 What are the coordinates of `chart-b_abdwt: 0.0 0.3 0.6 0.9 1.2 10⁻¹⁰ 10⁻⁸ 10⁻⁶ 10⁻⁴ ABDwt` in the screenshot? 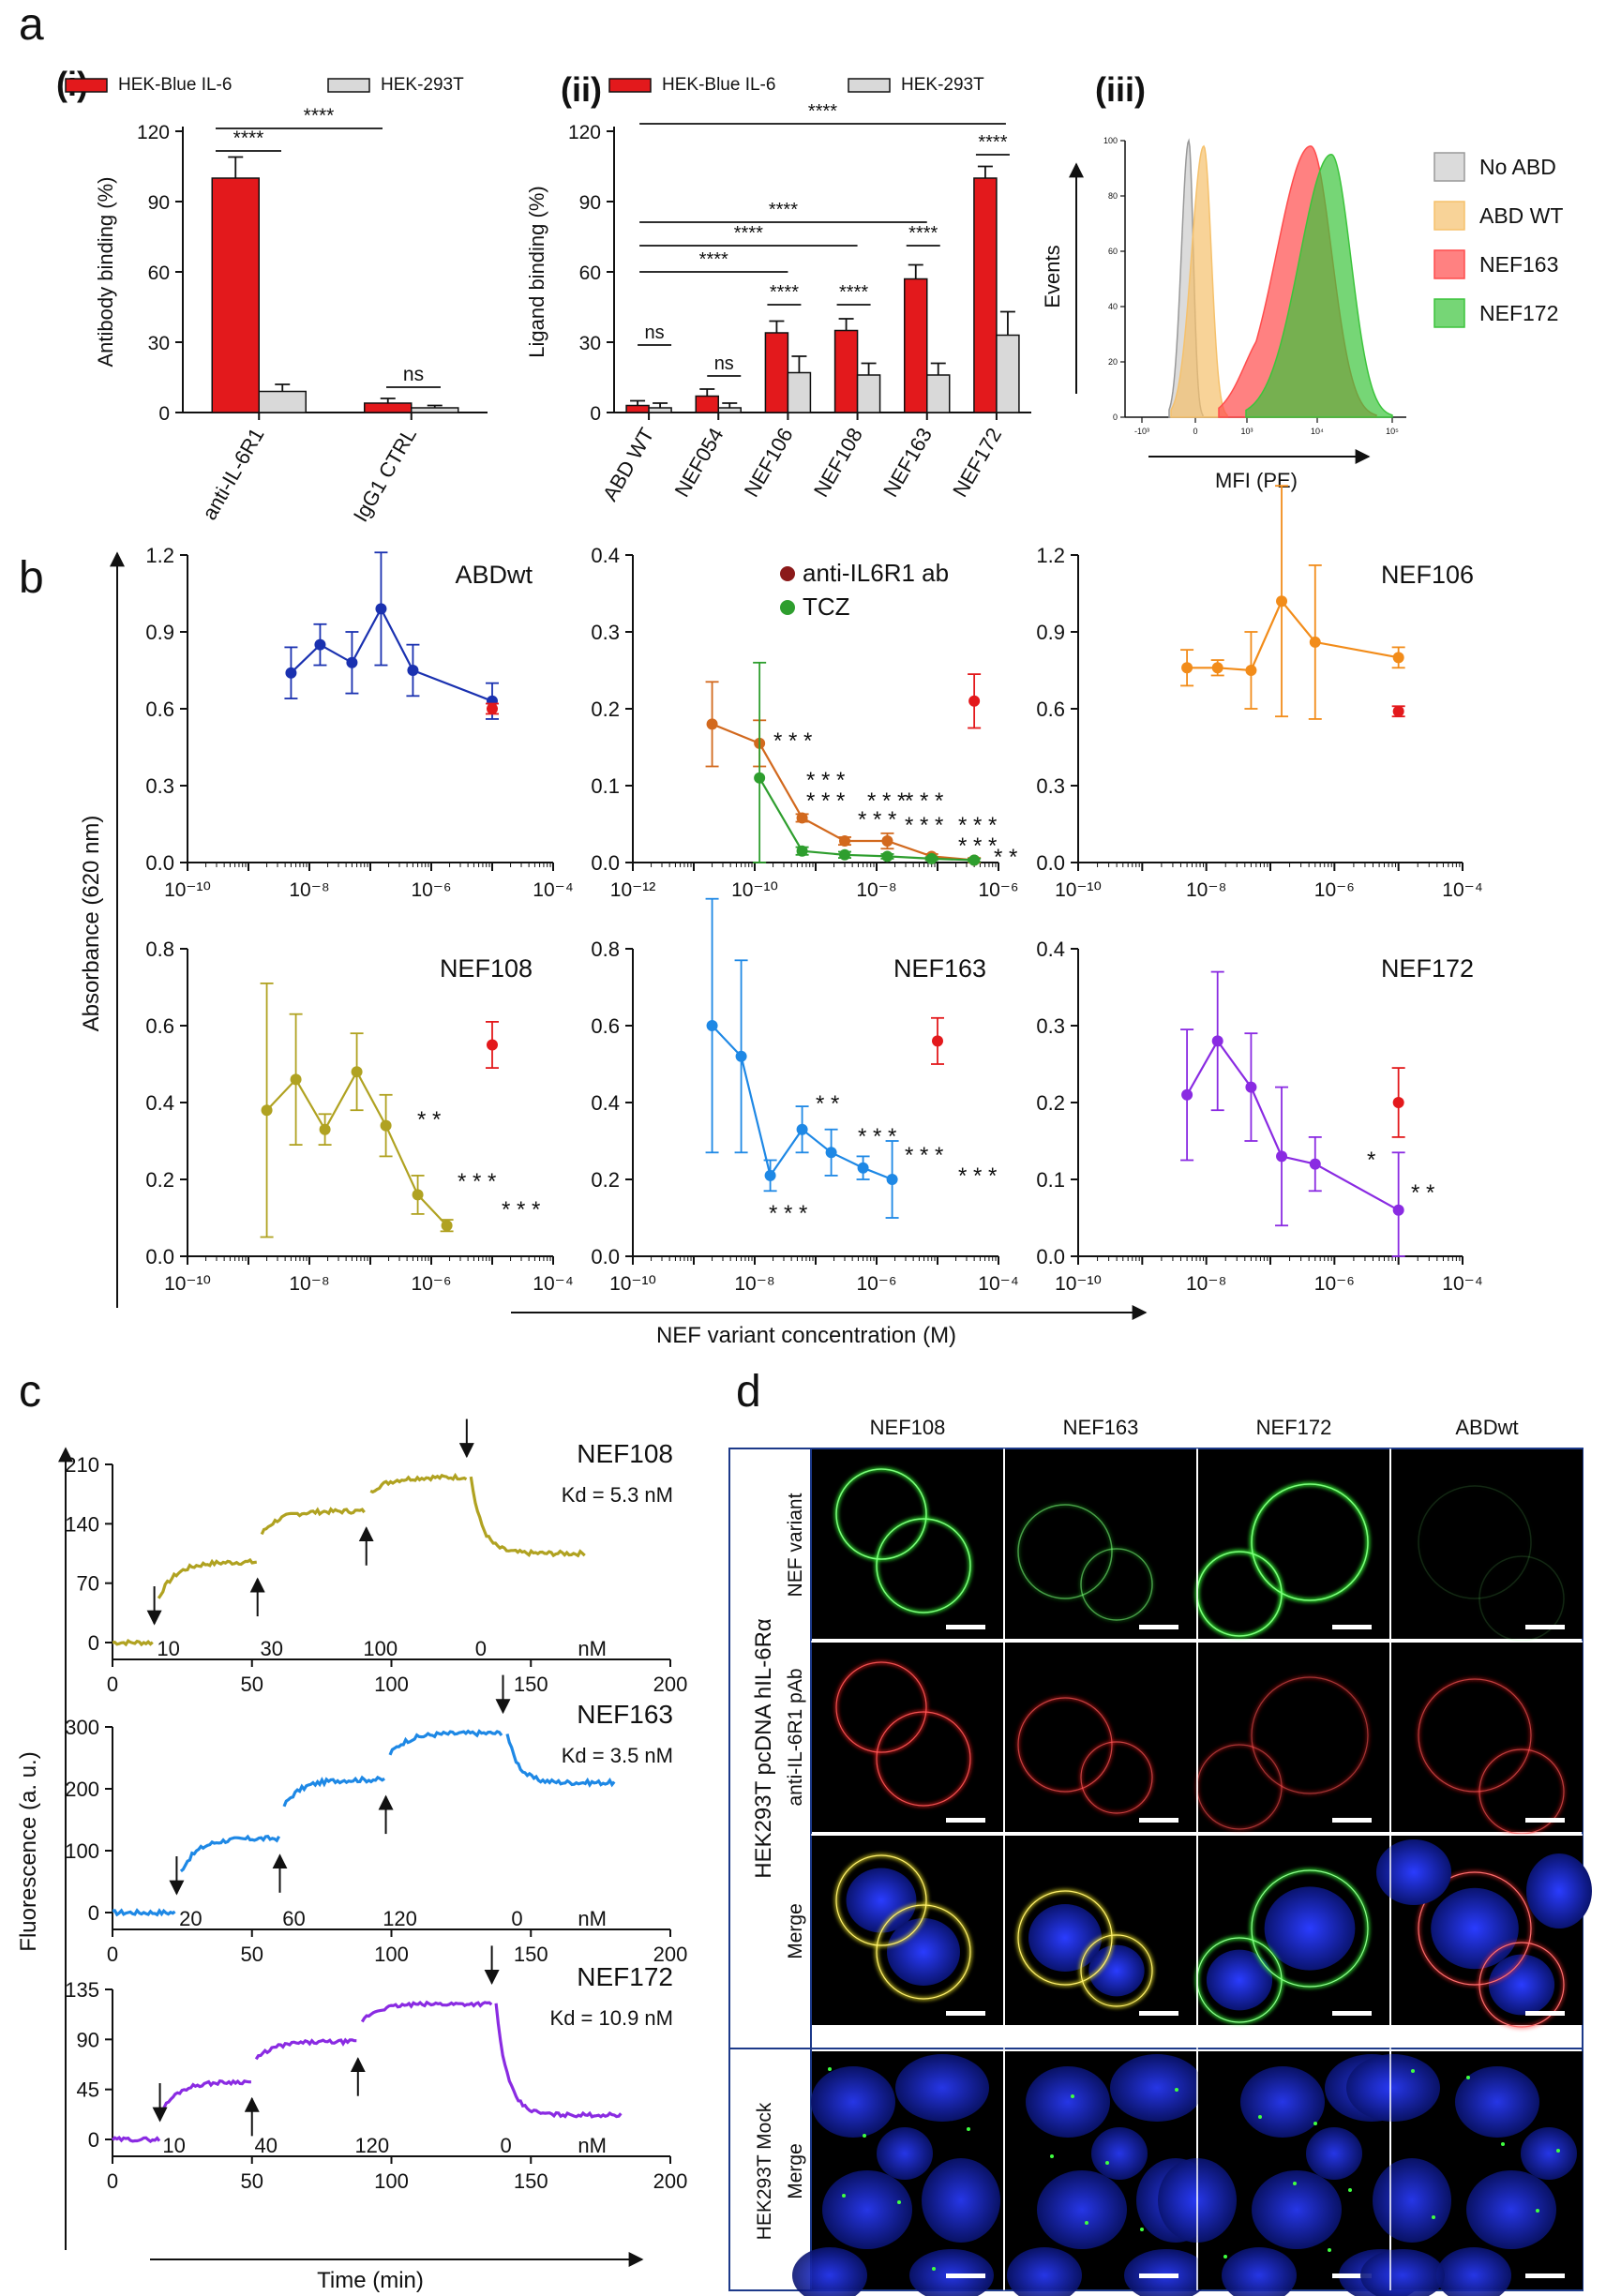 It's located at (359, 722).